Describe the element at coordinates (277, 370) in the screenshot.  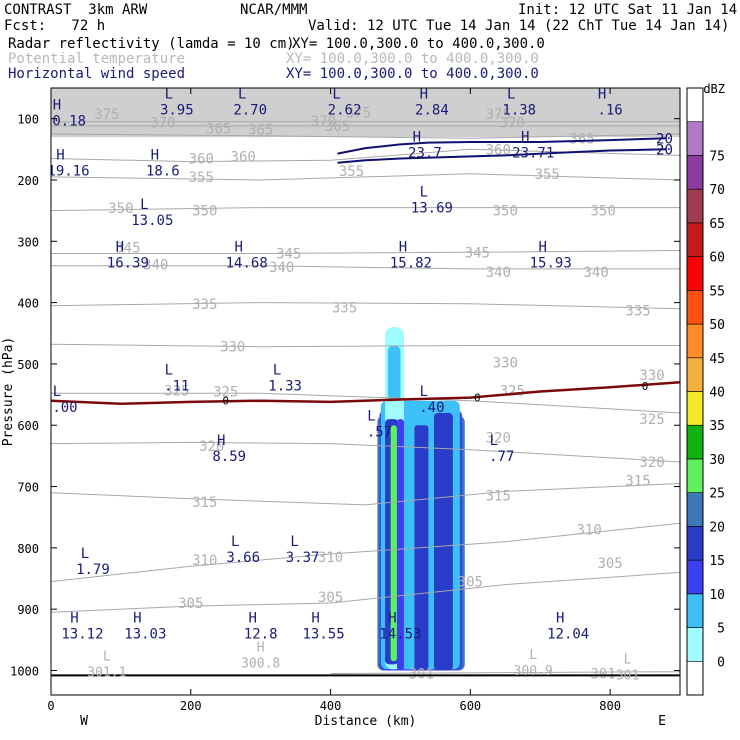
I see `extremum-type-18: L` at that location.